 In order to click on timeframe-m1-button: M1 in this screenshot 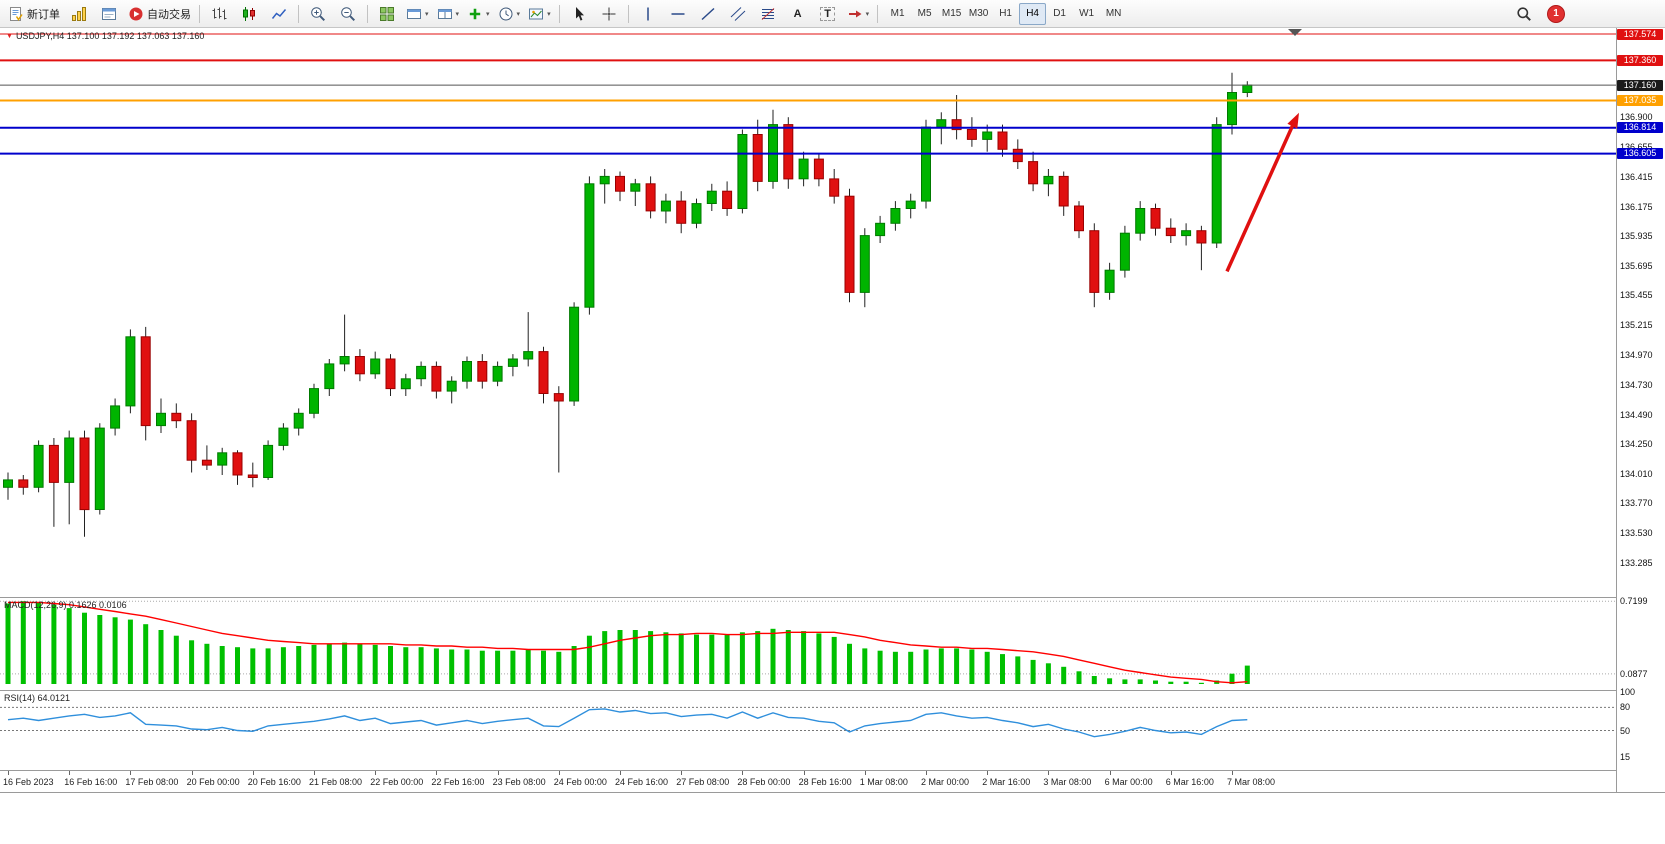, I will do `click(897, 13)`.